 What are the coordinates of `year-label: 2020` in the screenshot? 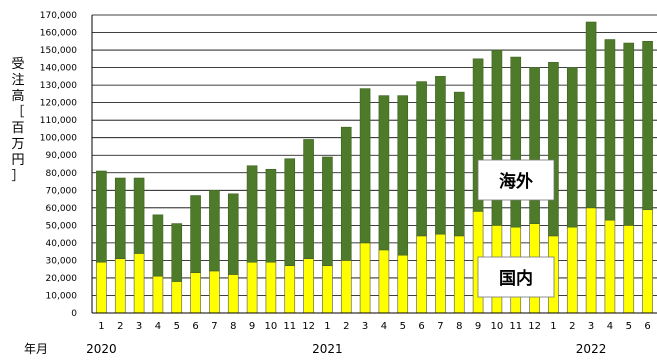 It's located at (101, 349).